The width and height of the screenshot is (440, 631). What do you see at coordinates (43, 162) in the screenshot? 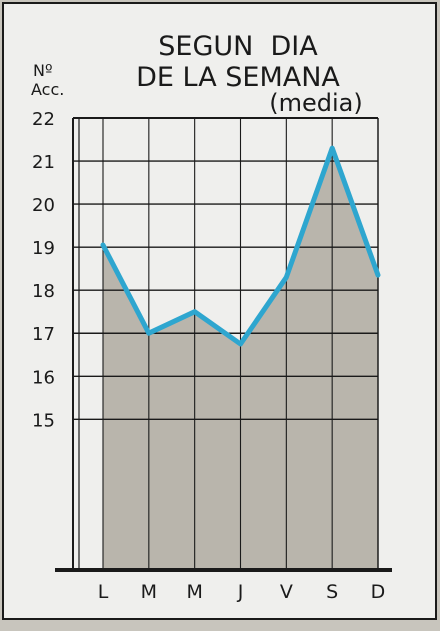
I see `y-tick-label-21: 21` at bounding box center [43, 162].